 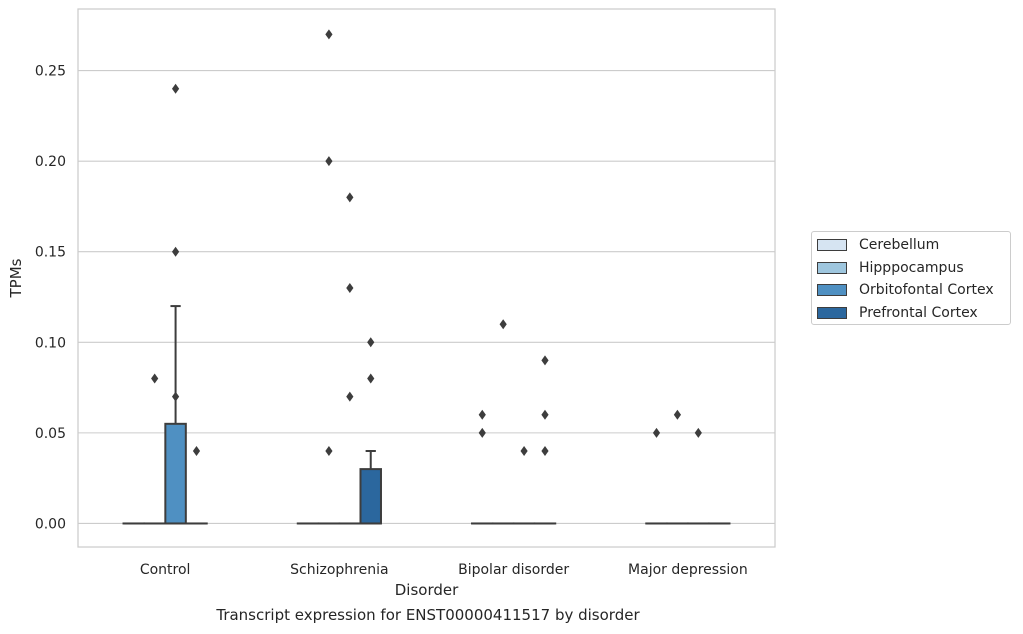 I want to click on y-tick-label: 0.20, so click(x=50, y=162).